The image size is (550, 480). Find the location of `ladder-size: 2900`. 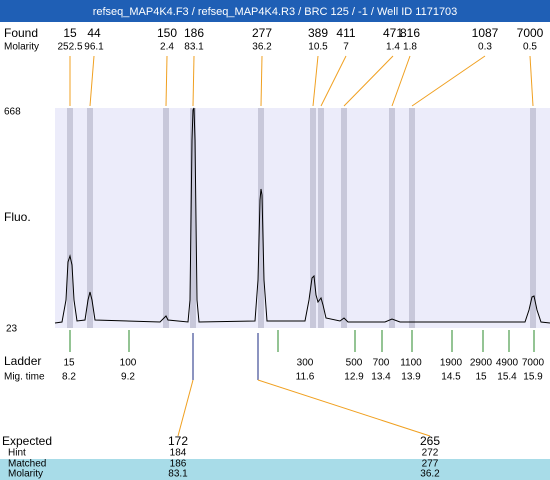

ladder-size: 2900 is located at coordinates (481, 363).